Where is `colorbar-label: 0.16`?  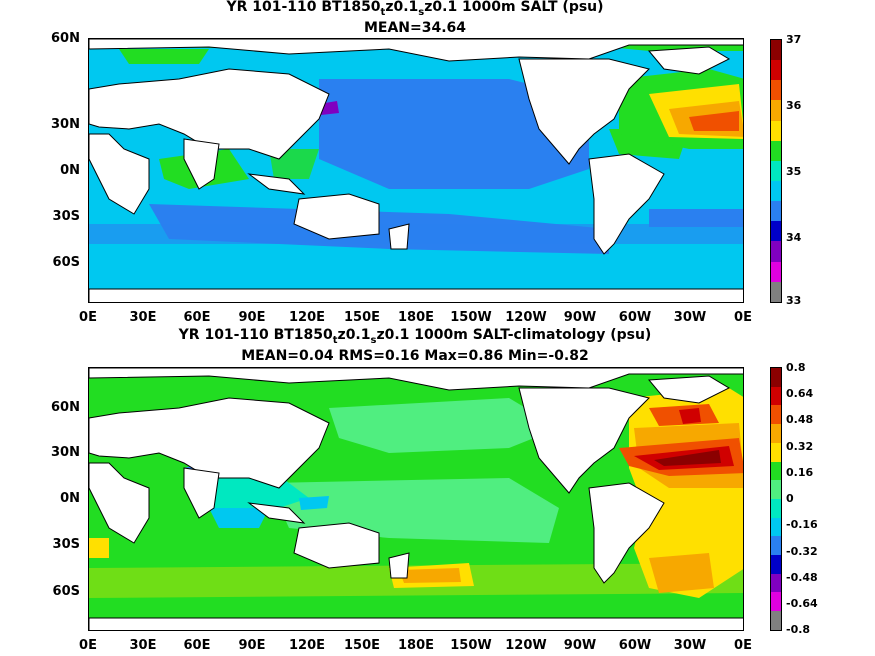 colorbar-label: 0.16 is located at coordinates (800, 472).